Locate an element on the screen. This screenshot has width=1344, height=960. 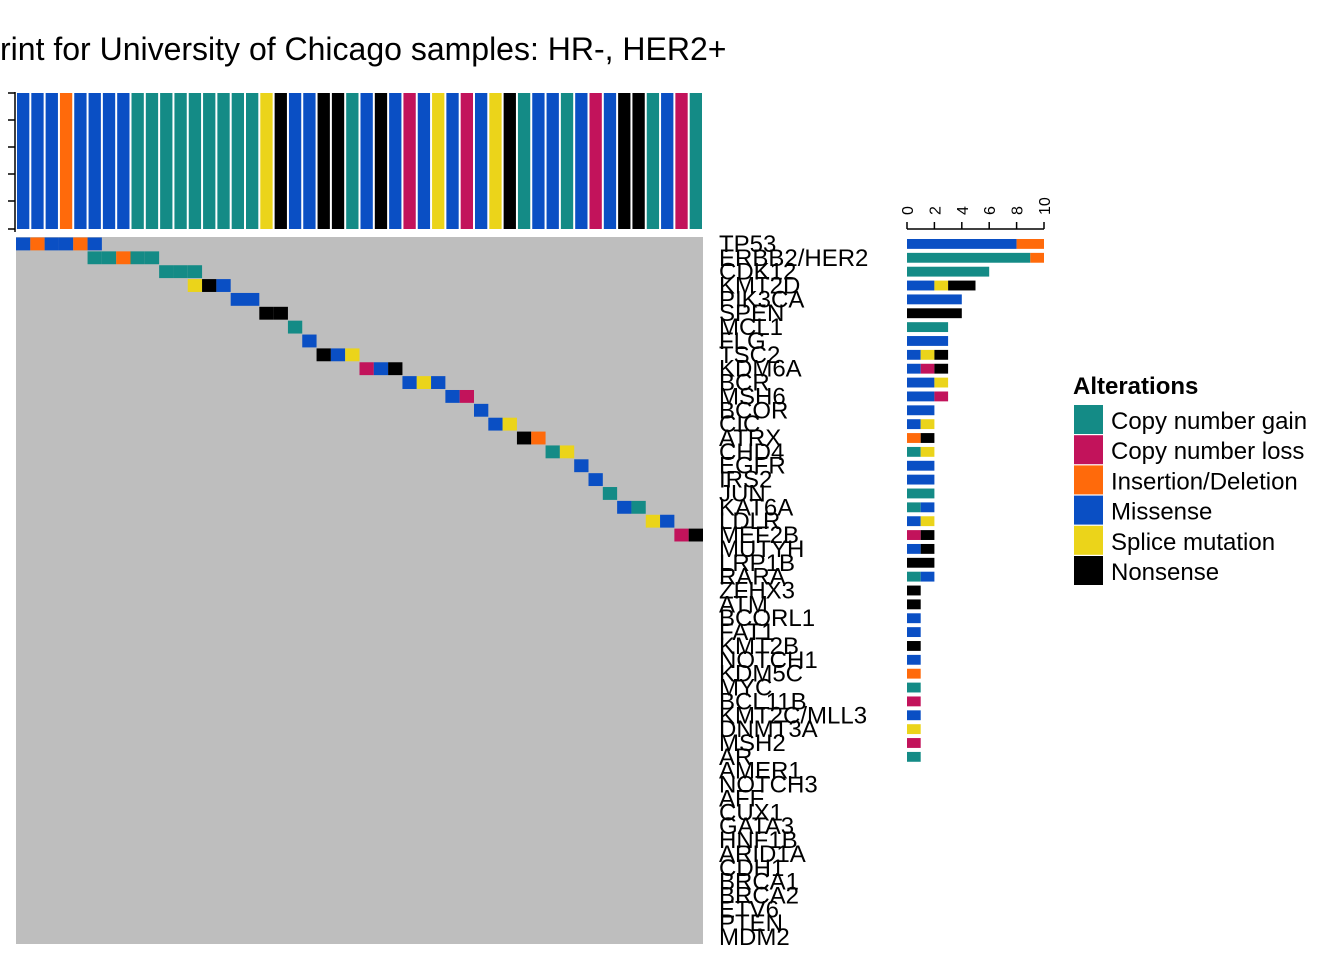
count-bar-spen-nonsense is located at coordinates (934, 313).